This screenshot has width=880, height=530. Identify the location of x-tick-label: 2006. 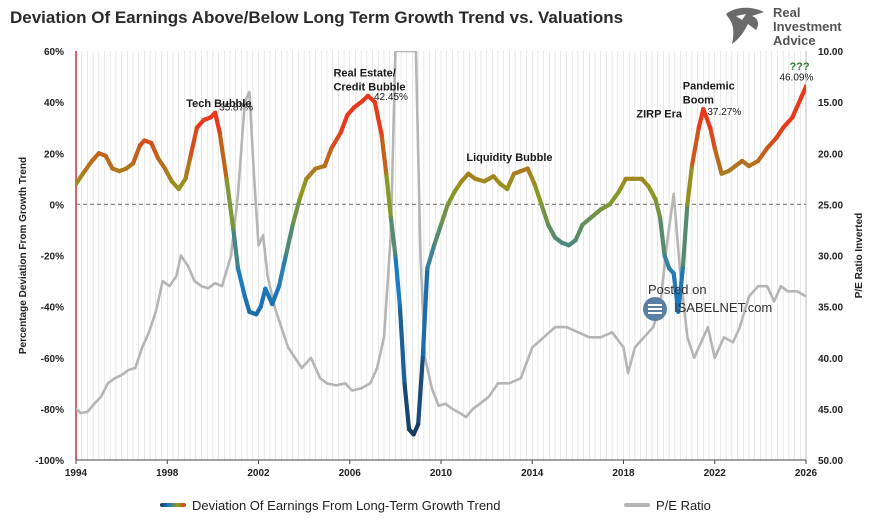
(350, 473).